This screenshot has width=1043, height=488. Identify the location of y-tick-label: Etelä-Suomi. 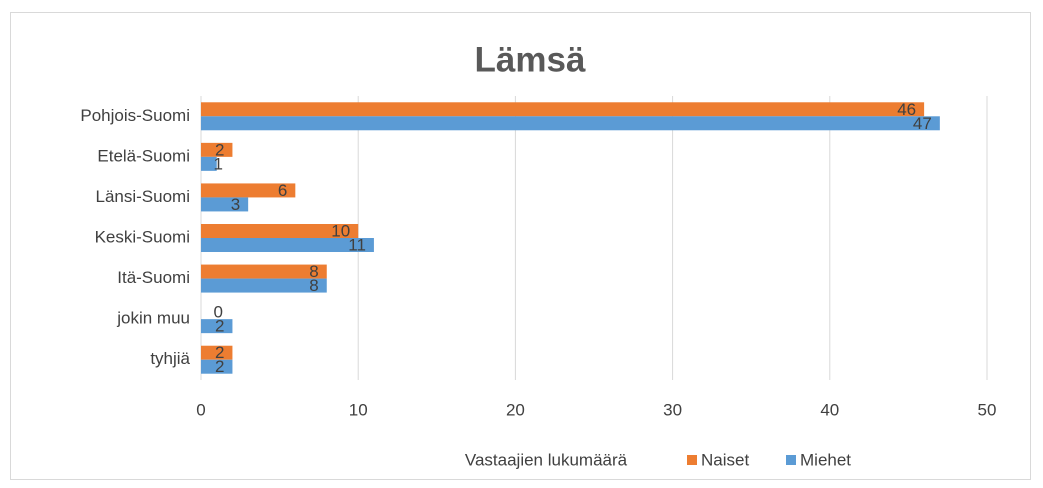
(143, 155).